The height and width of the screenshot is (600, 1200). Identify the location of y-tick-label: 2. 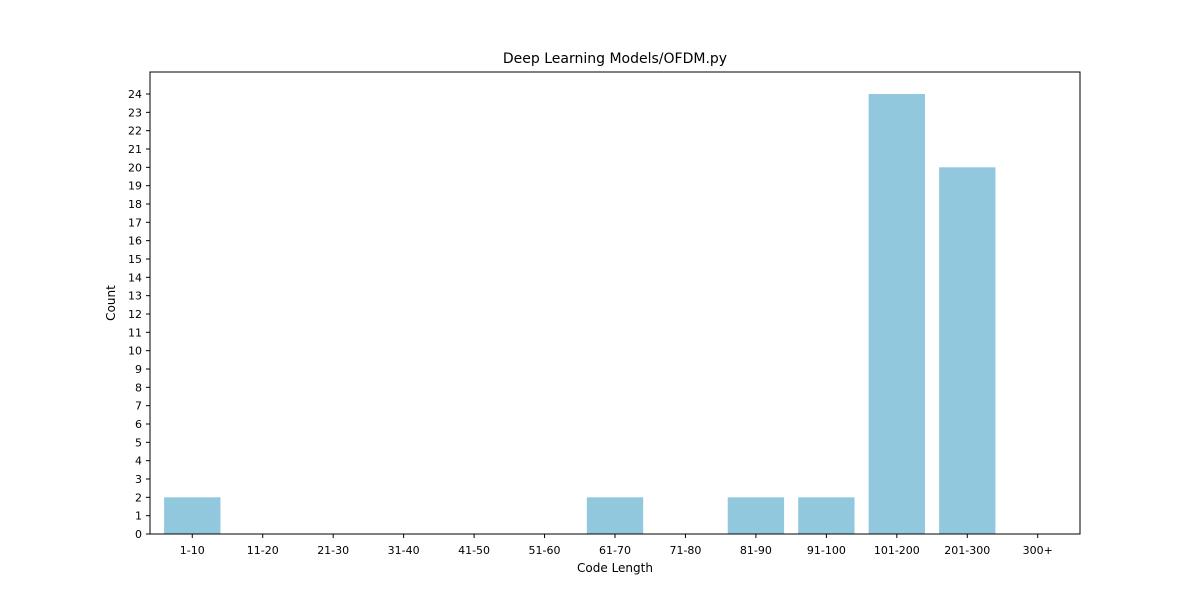
(138, 497).